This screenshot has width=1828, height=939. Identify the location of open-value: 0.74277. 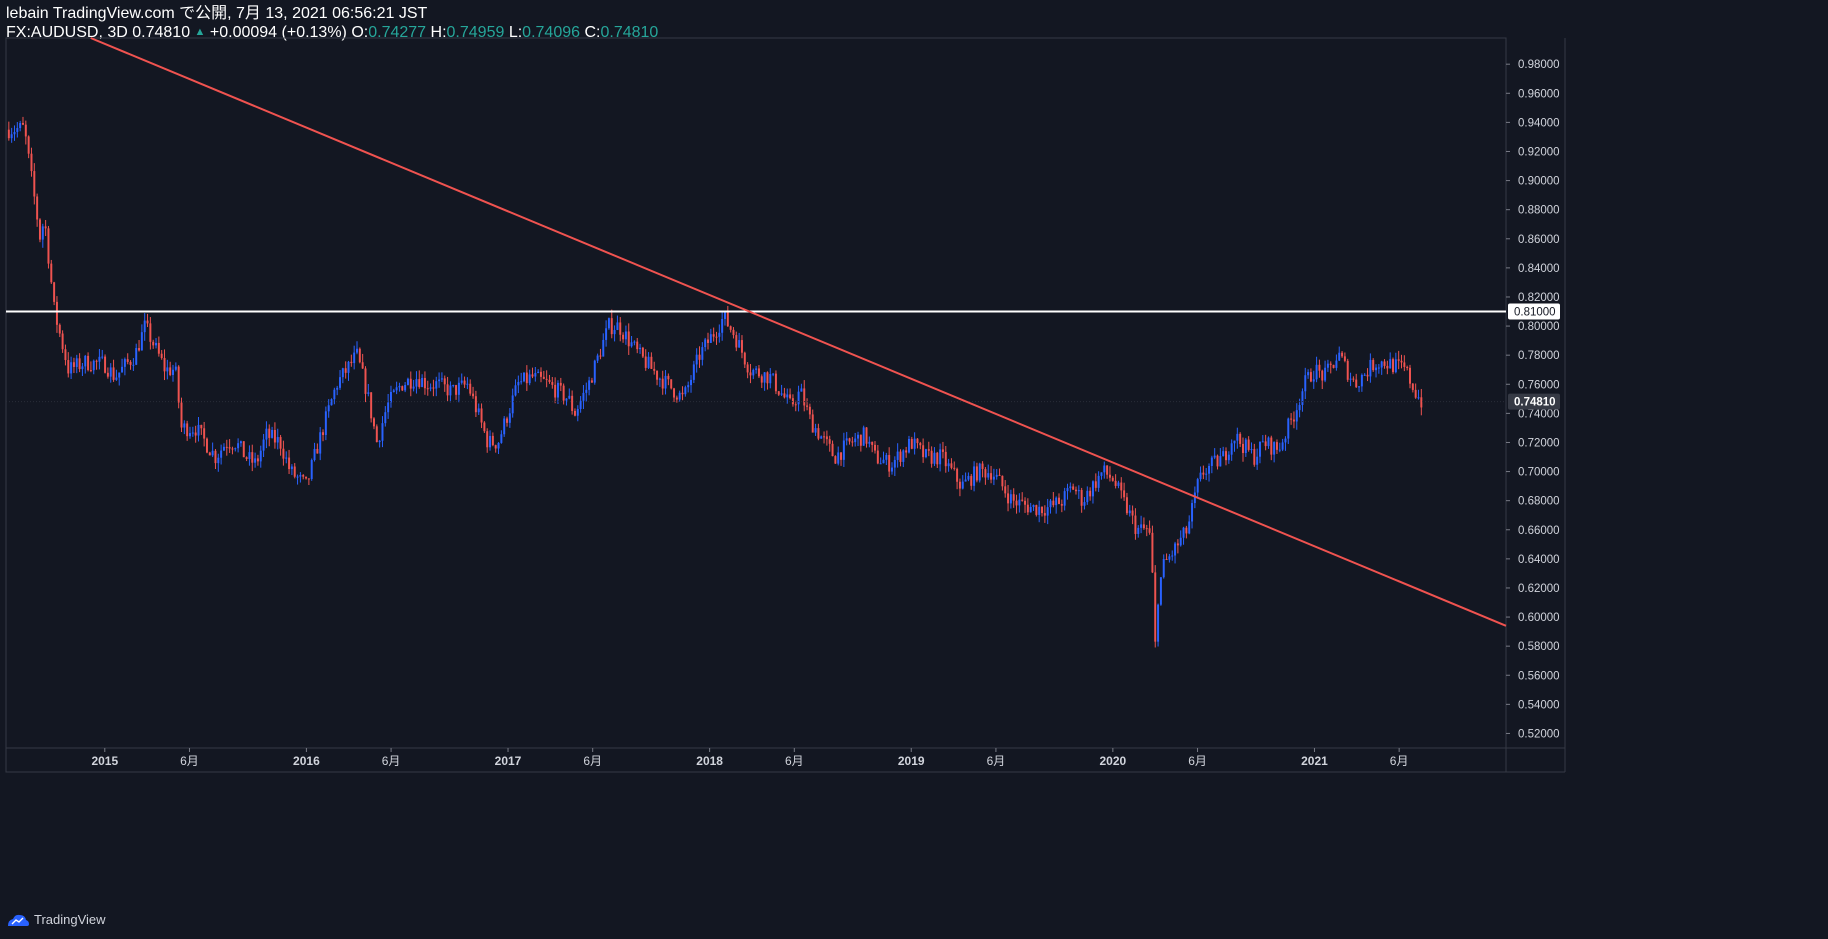
(397, 32).